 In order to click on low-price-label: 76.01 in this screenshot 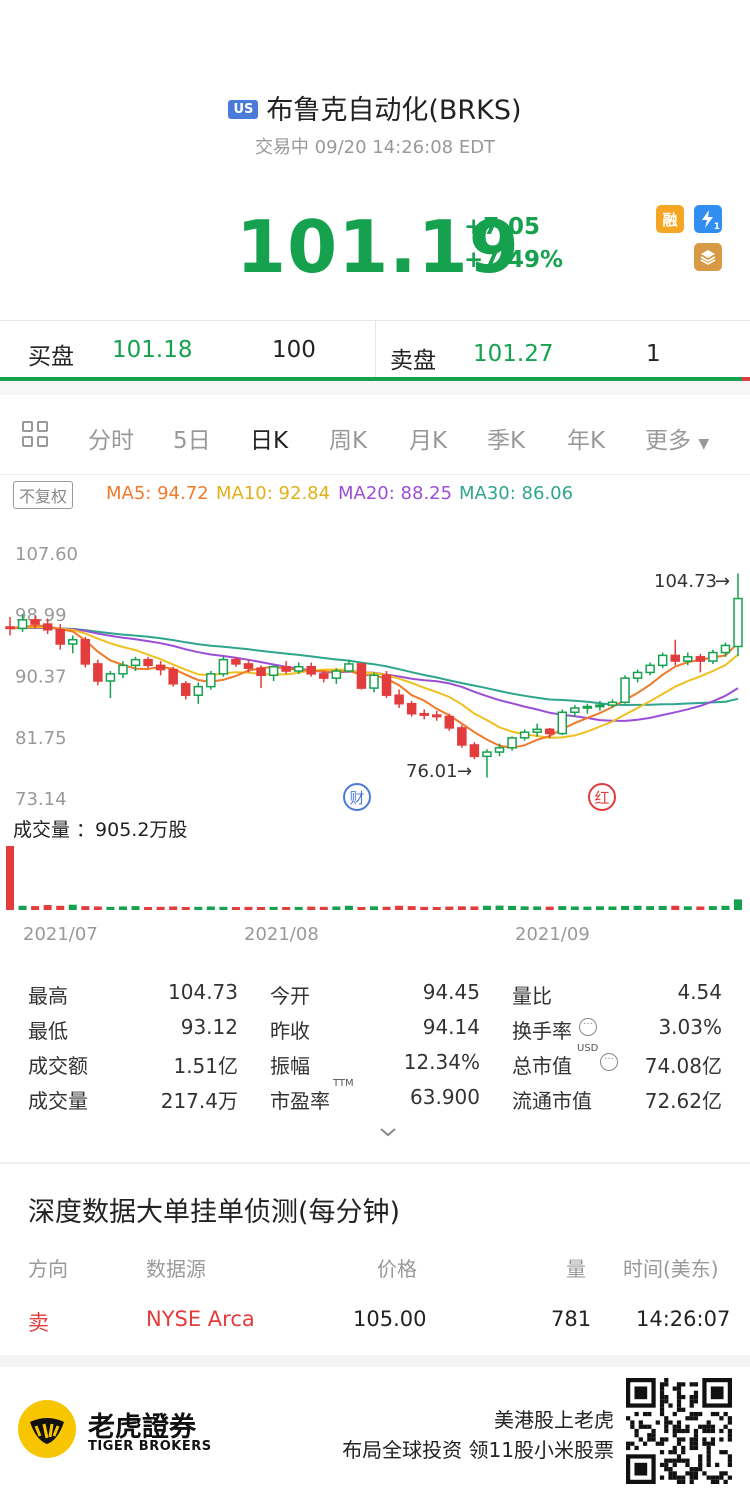, I will do `click(432, 771)`.